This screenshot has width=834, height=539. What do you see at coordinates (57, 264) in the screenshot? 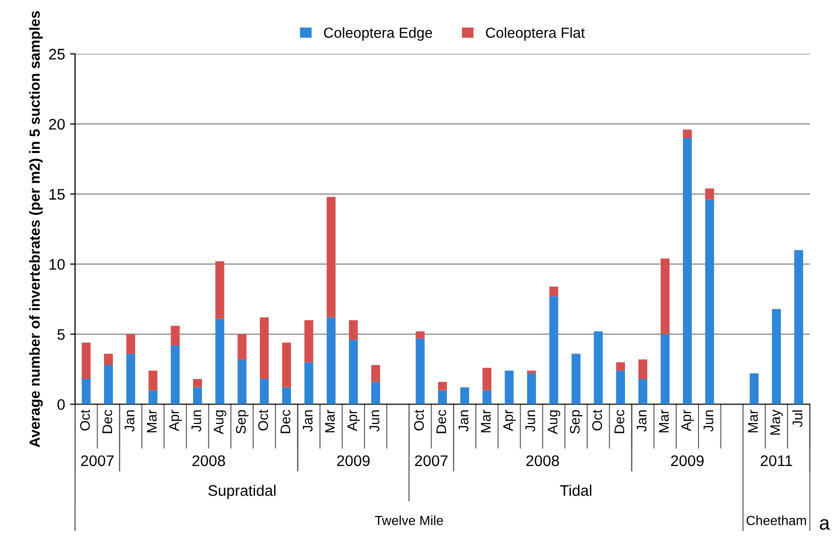
I see `y-tick-label: 10` at bounding box center [57, 264].